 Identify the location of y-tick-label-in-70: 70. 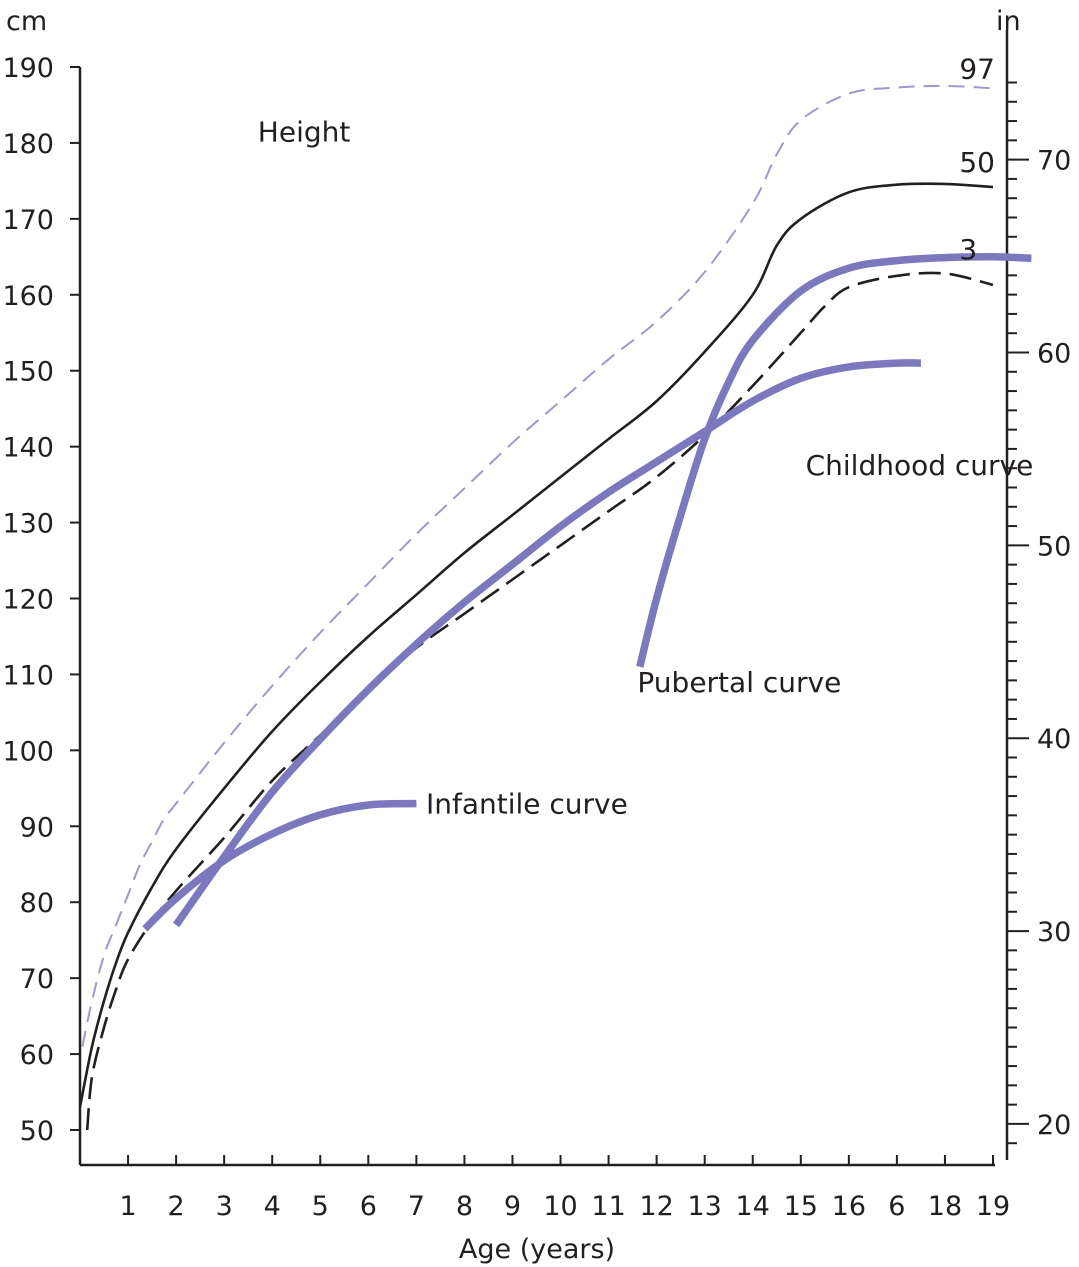
(1054, 161).